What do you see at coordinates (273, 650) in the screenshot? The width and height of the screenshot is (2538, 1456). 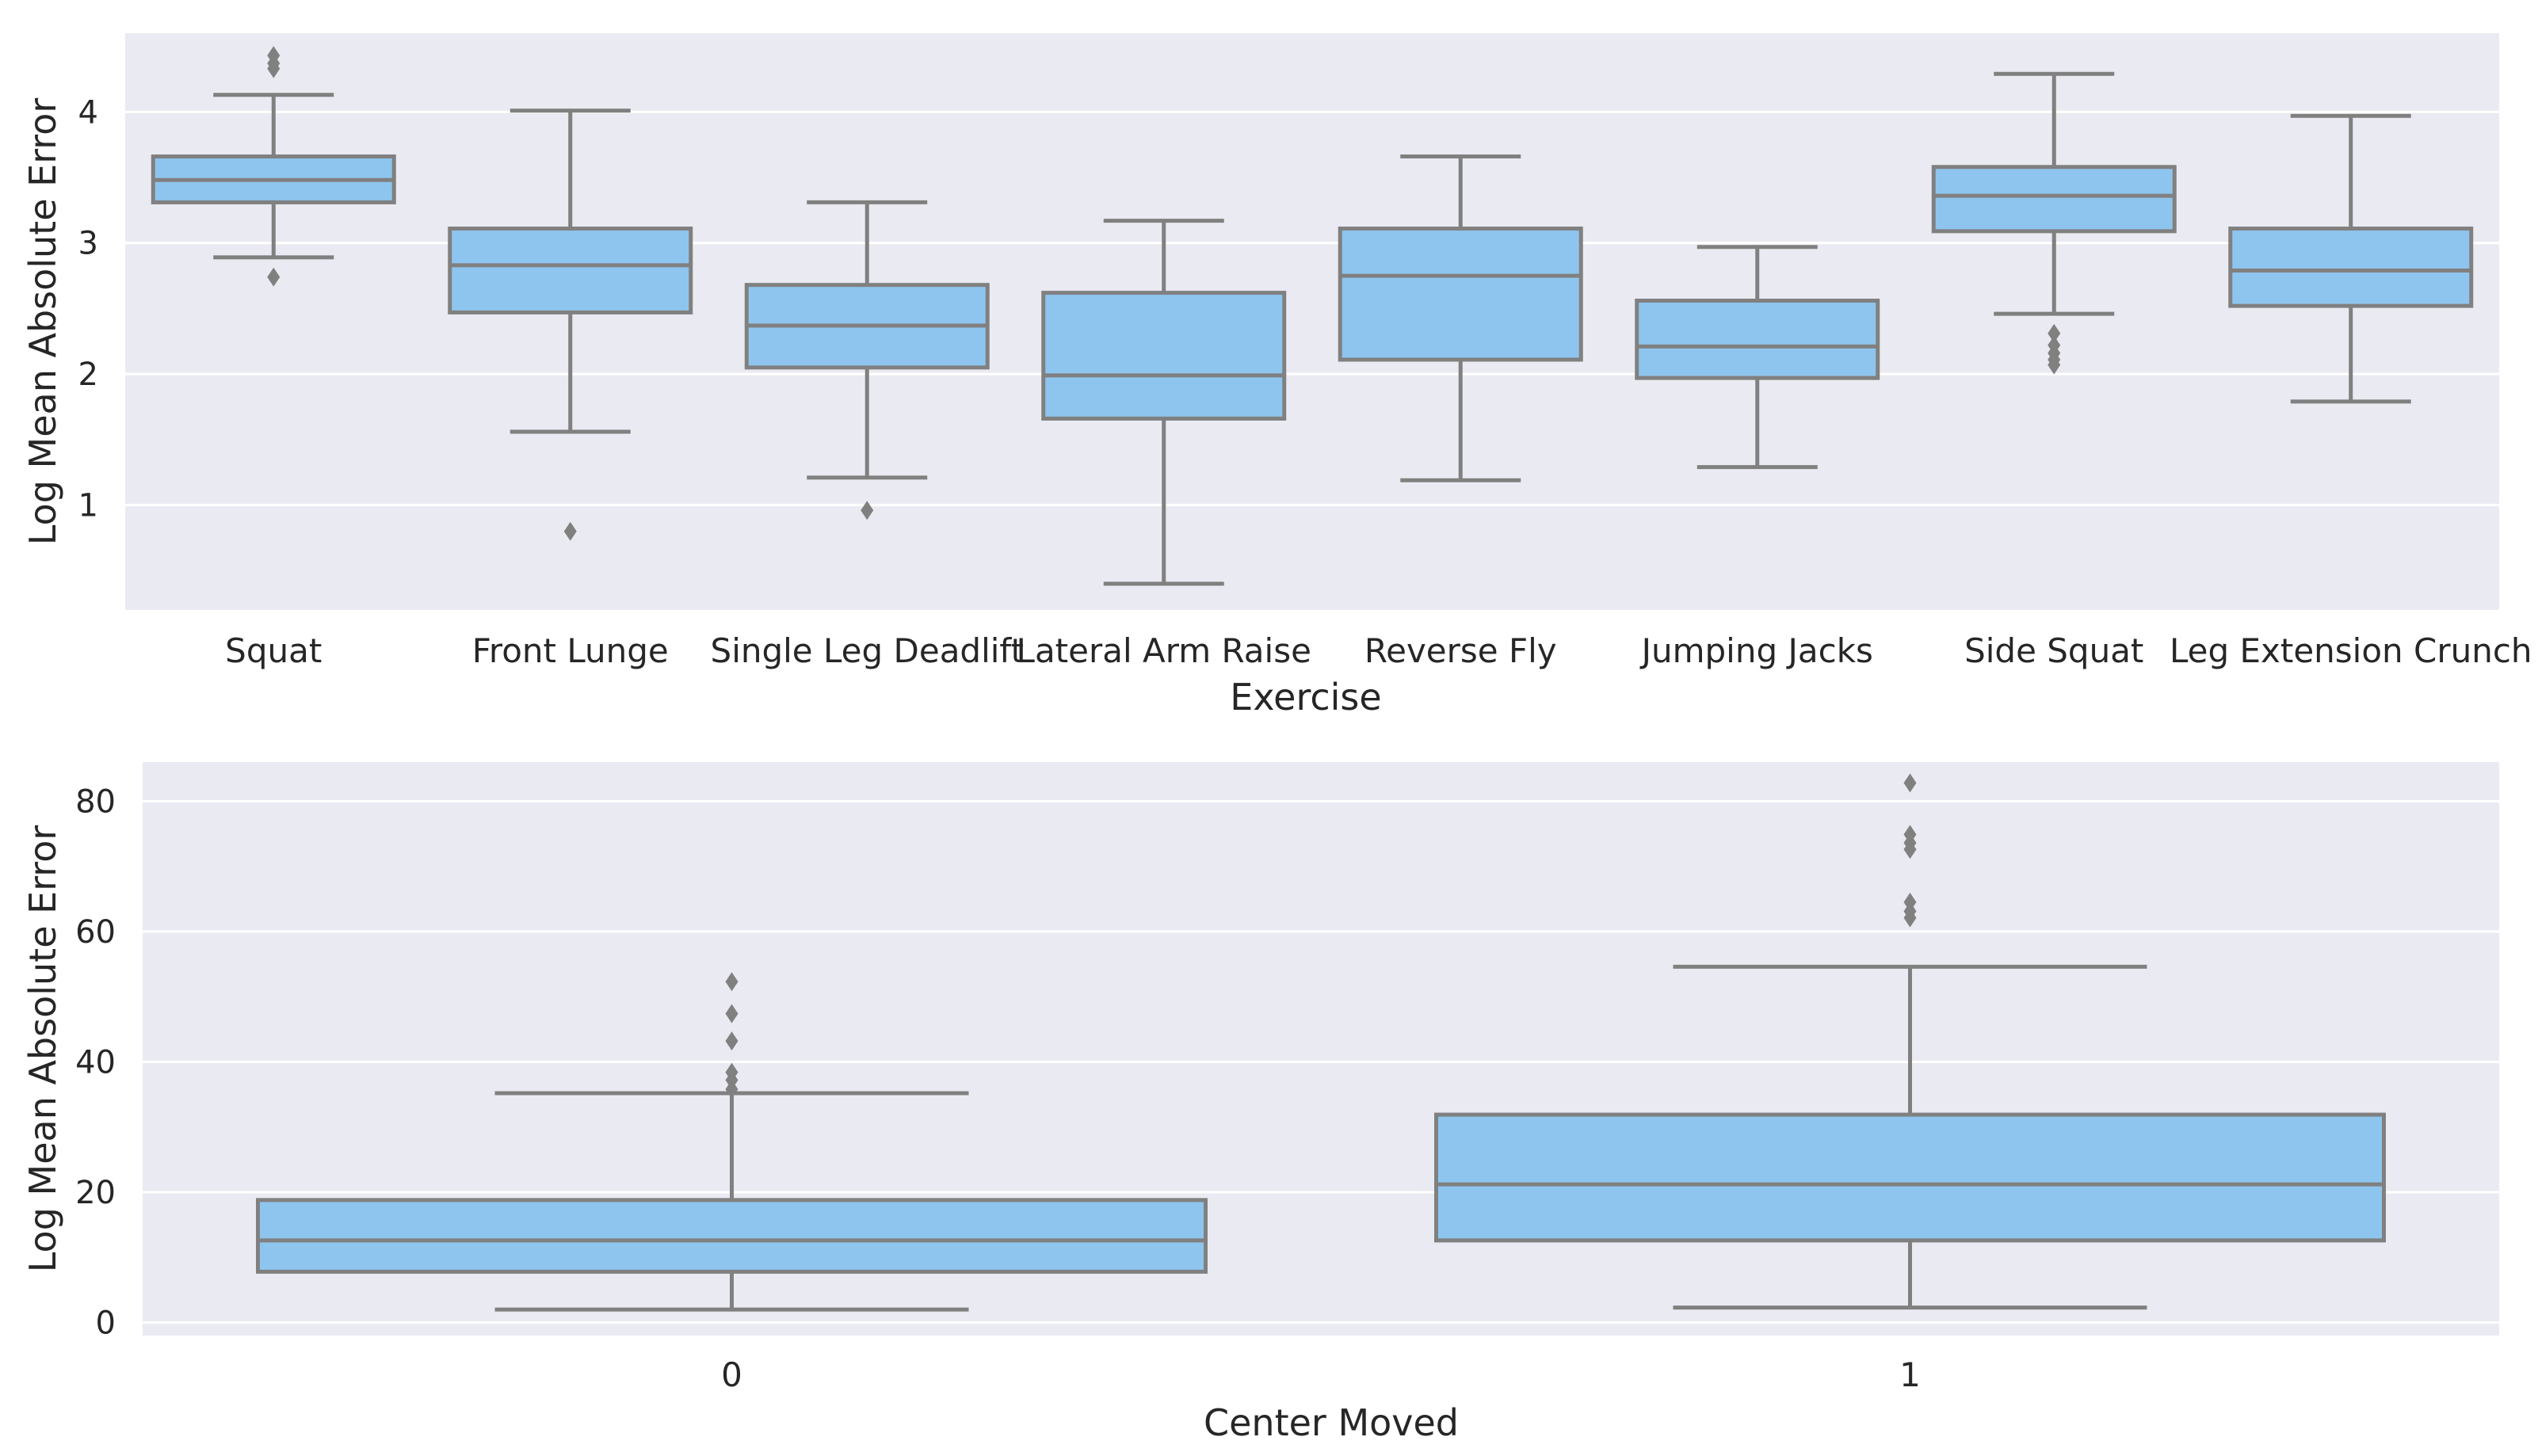 I see `exercise-x-tick-label-squat: Squat` at bounding box center [273, 650].